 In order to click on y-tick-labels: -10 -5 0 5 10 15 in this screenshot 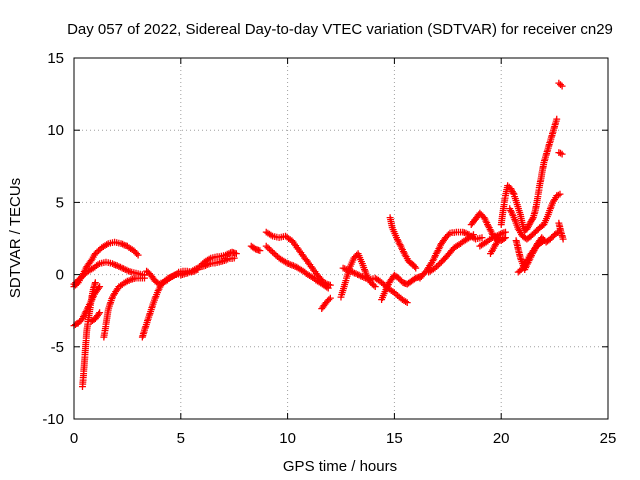, I will do `click(53, 239)`.